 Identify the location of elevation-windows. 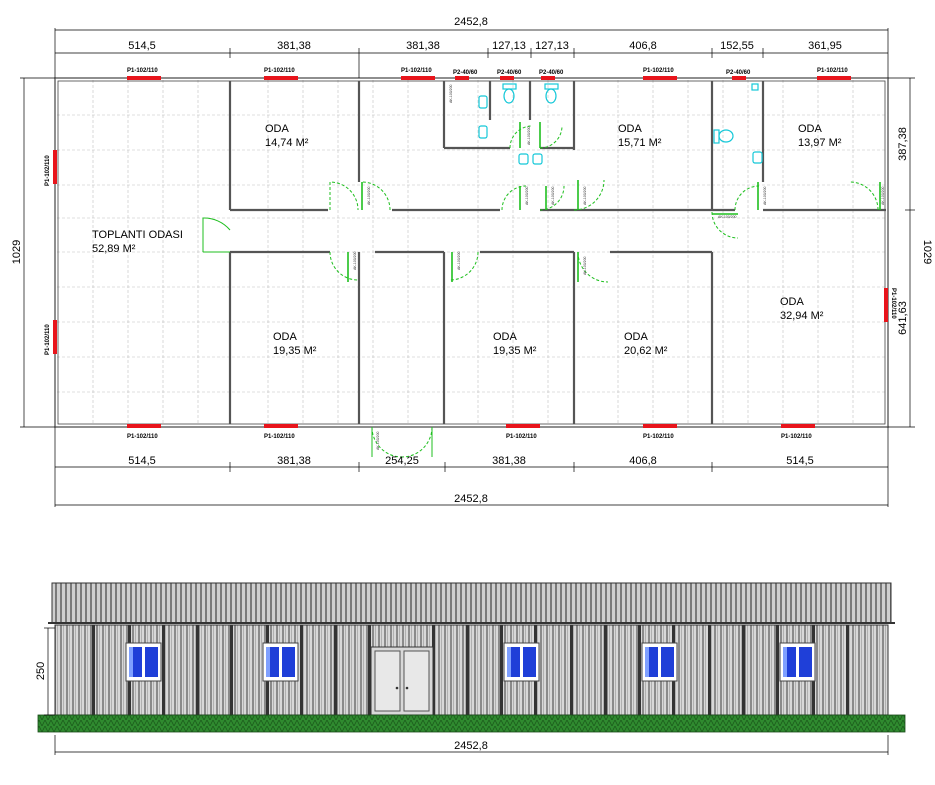
(470, 662).